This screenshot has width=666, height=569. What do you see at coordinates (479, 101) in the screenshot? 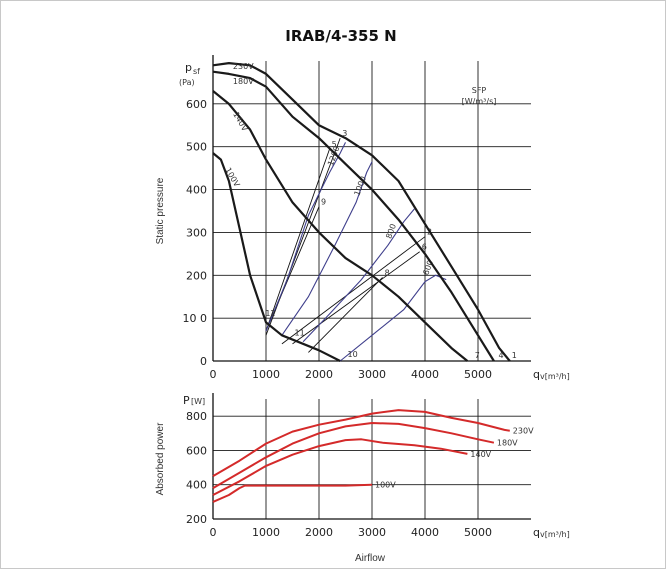
I see `sfp-unit: [W/m³/s]` at bounding box center [479, 101].